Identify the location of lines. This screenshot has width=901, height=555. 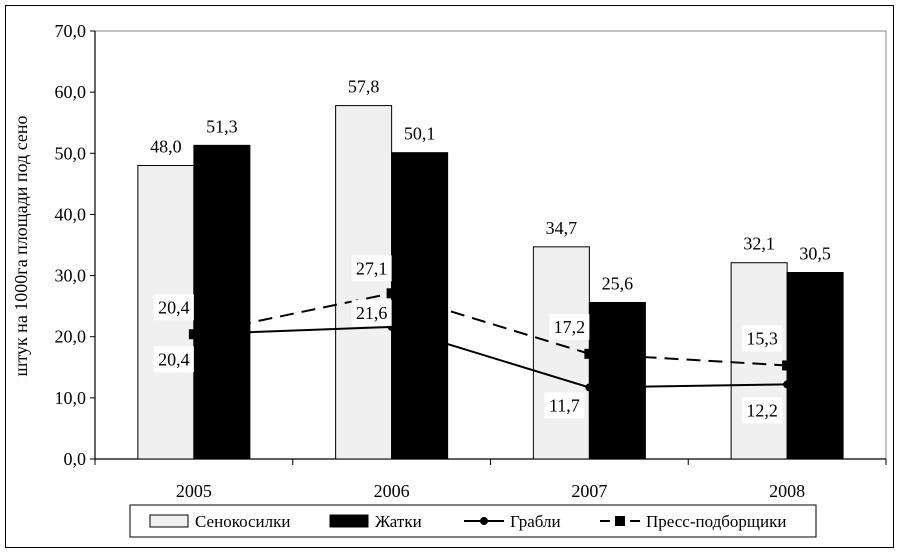
(490, 340).